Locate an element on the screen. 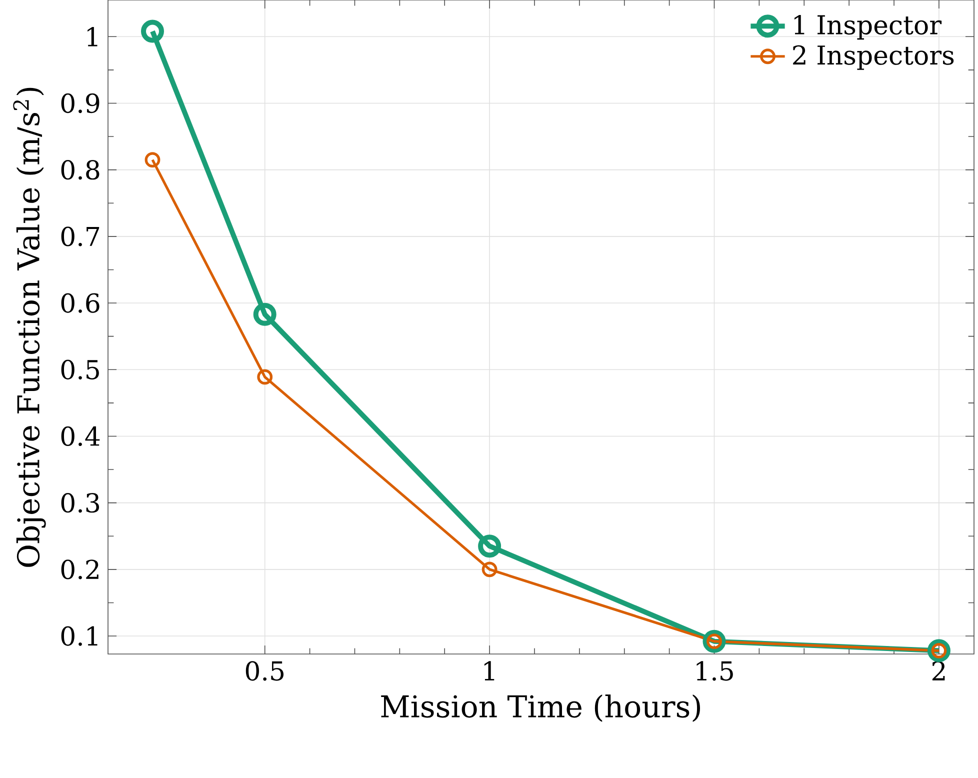  y-tick-label: 0.5 is located at coordinates (80, 370).